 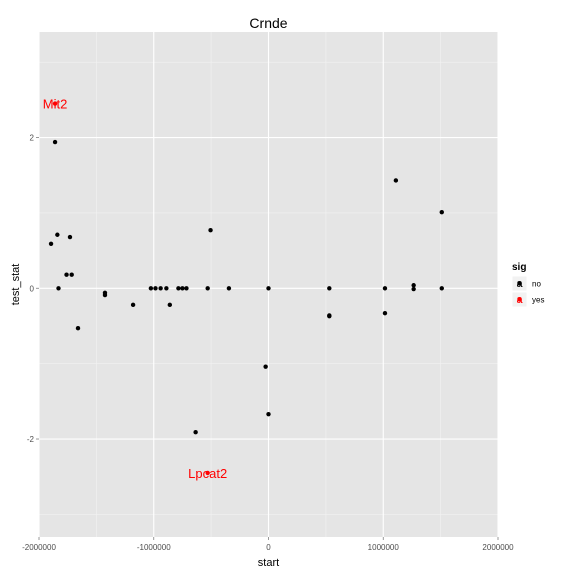 What do you see at coordinates (519, 267) in the screenshot?
I see `legend-title: sig` at bounding box center [519, 267].